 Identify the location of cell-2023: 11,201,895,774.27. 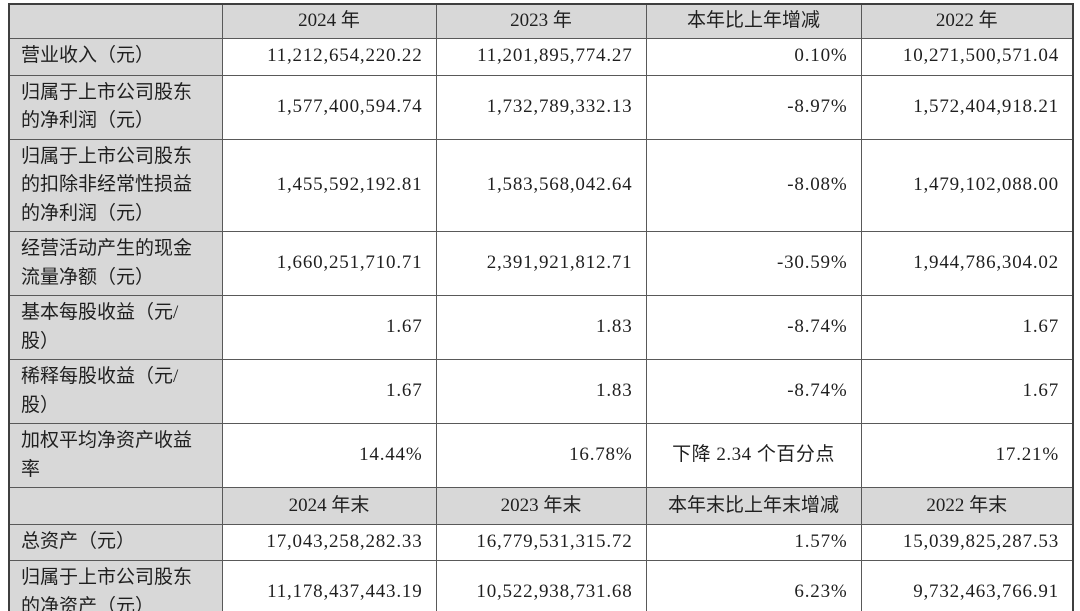
(541, 56).